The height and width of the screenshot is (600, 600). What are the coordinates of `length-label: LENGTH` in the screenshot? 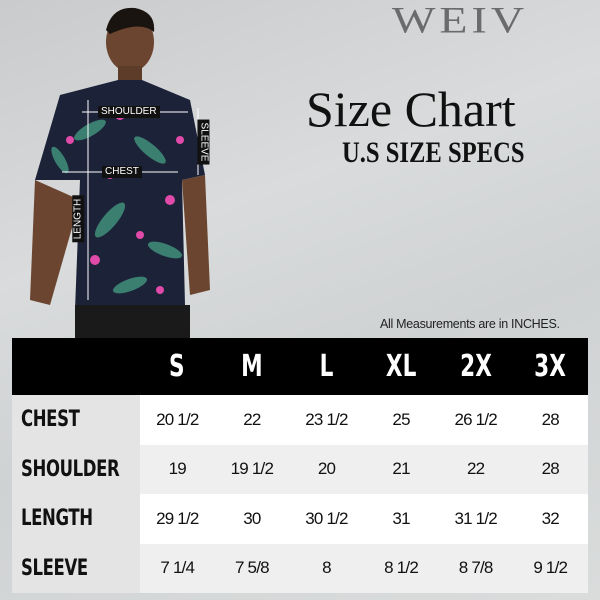 It's located at (78, 219).